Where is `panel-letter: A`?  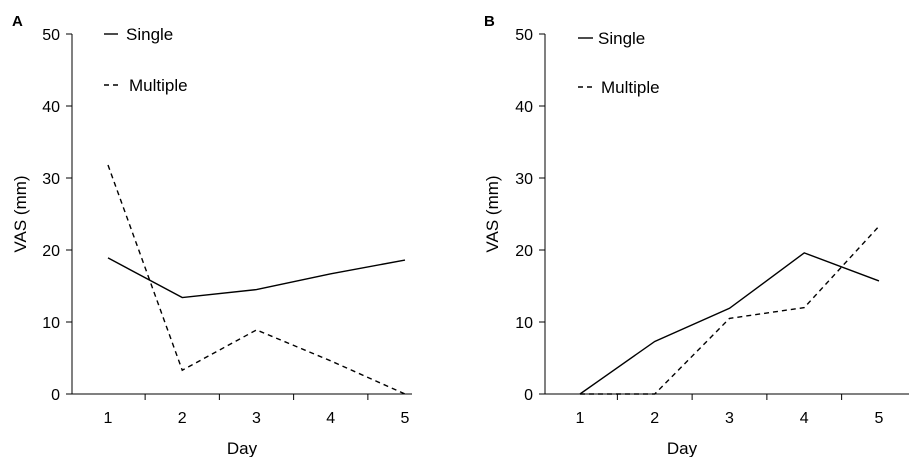
panel-letter: A is located at coordinates (17, 21).